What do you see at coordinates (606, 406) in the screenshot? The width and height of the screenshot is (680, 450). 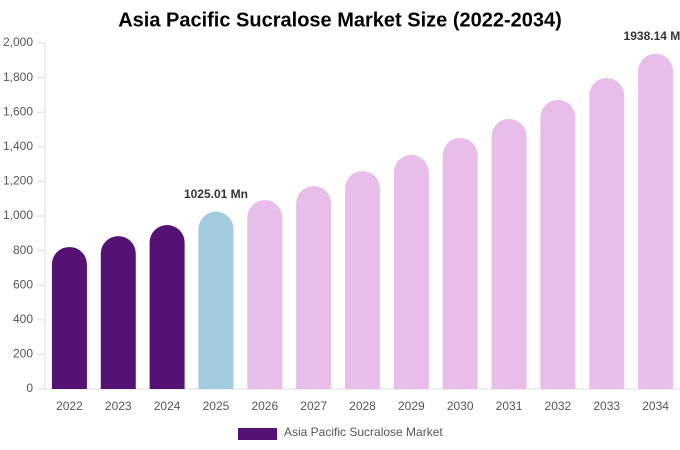 I see `x-tick-label: 2033` at bounding box center [606, 406].